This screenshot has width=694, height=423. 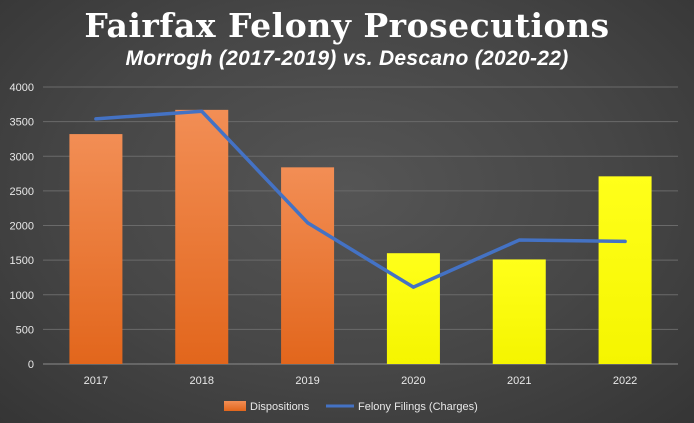 What do you see at coordinates (22, 123) in the screenshot?
I see `y-tick-label: 3500` at bounding box center [22, 123].